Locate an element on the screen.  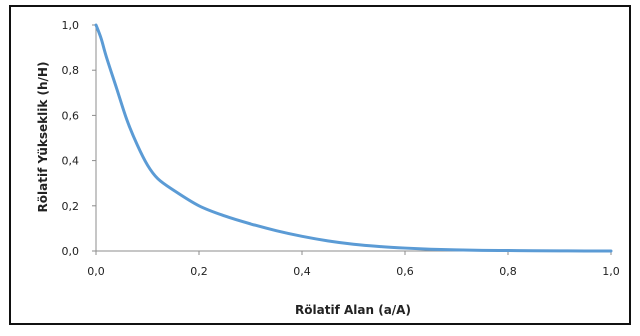
y-axis-title: Rölatif Yükseklik (h/H) is located at coordinates (43, 137).